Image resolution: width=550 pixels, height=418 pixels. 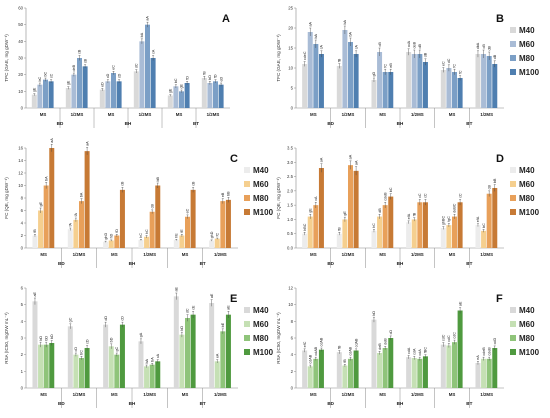 I want to click on legend-label-m80: M80, so click(x=527, y=338).